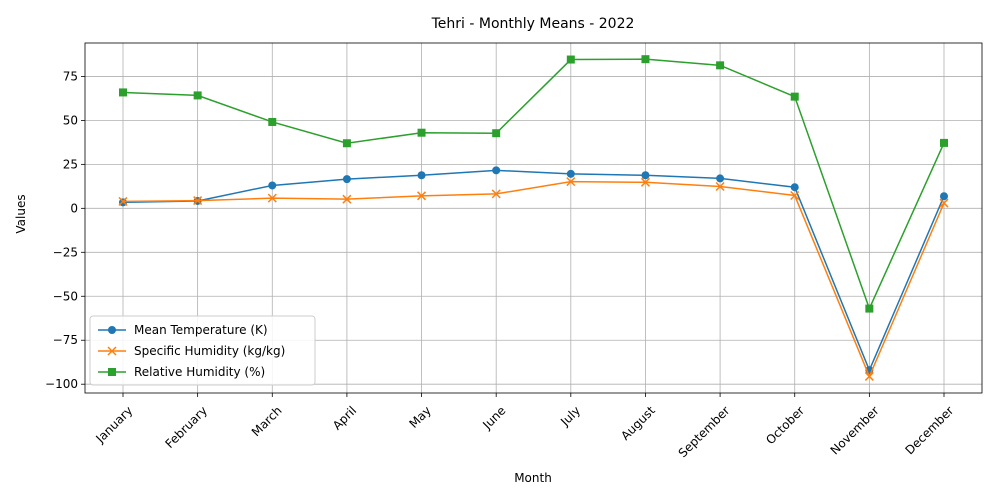  I want to click on chart-title: Tehri - Monthly Means - 2022, so click(533, 24).